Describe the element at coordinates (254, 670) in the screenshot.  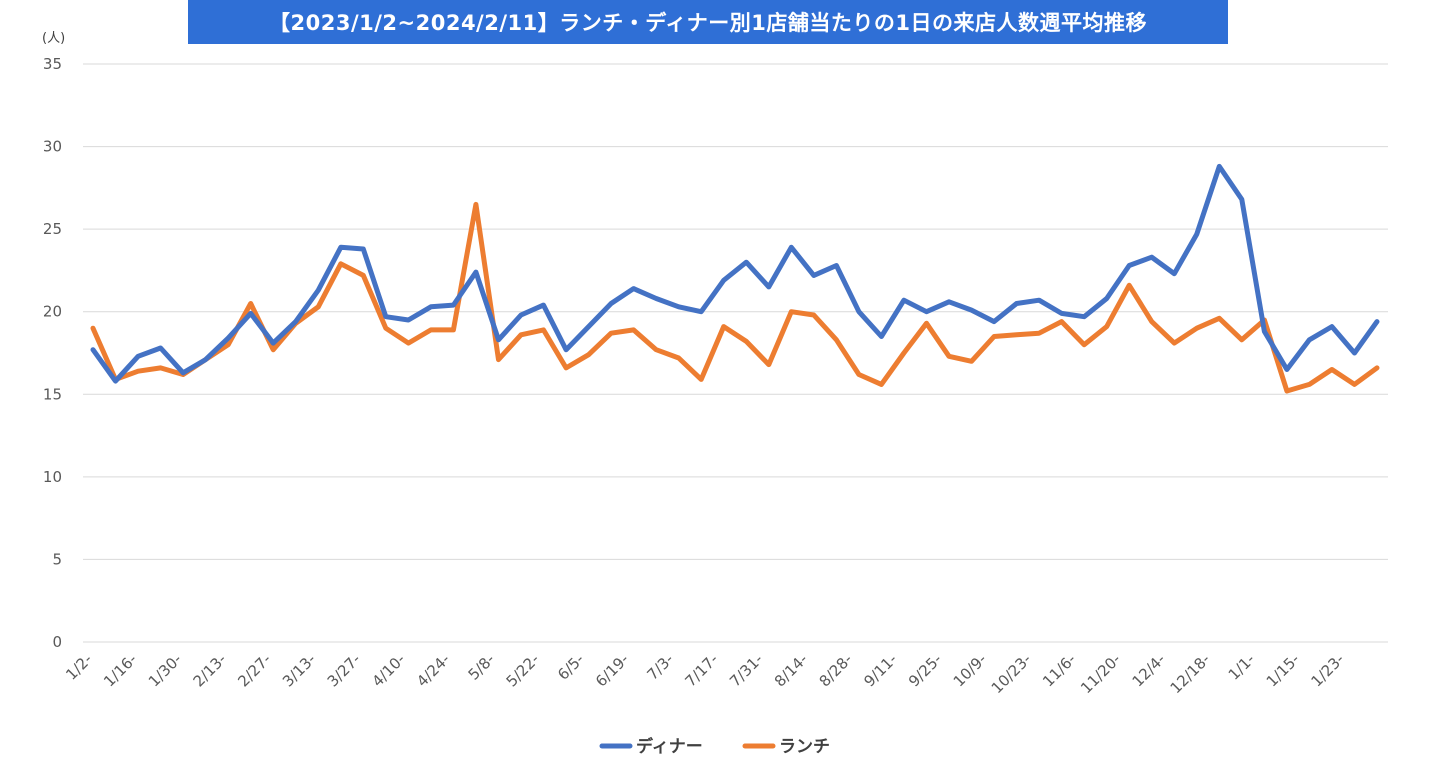
I see `x-tick-label: 2/27-` at that location.